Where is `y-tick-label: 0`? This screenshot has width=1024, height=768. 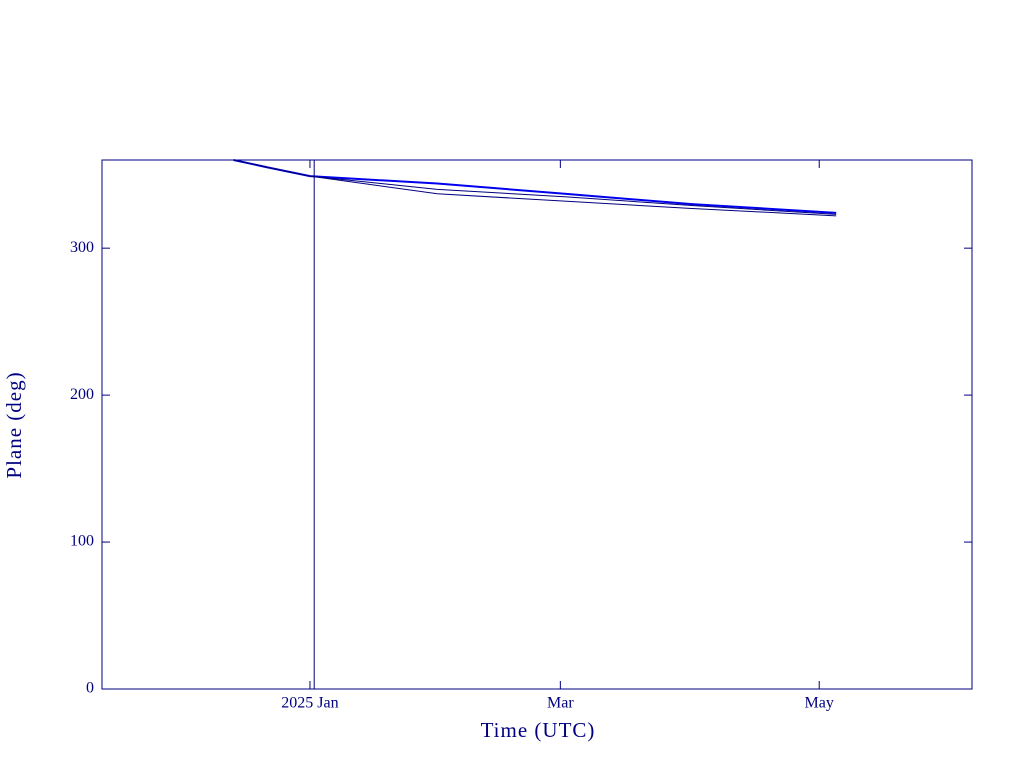
y-tick-label: 0 is located at coordinates (90, 688).